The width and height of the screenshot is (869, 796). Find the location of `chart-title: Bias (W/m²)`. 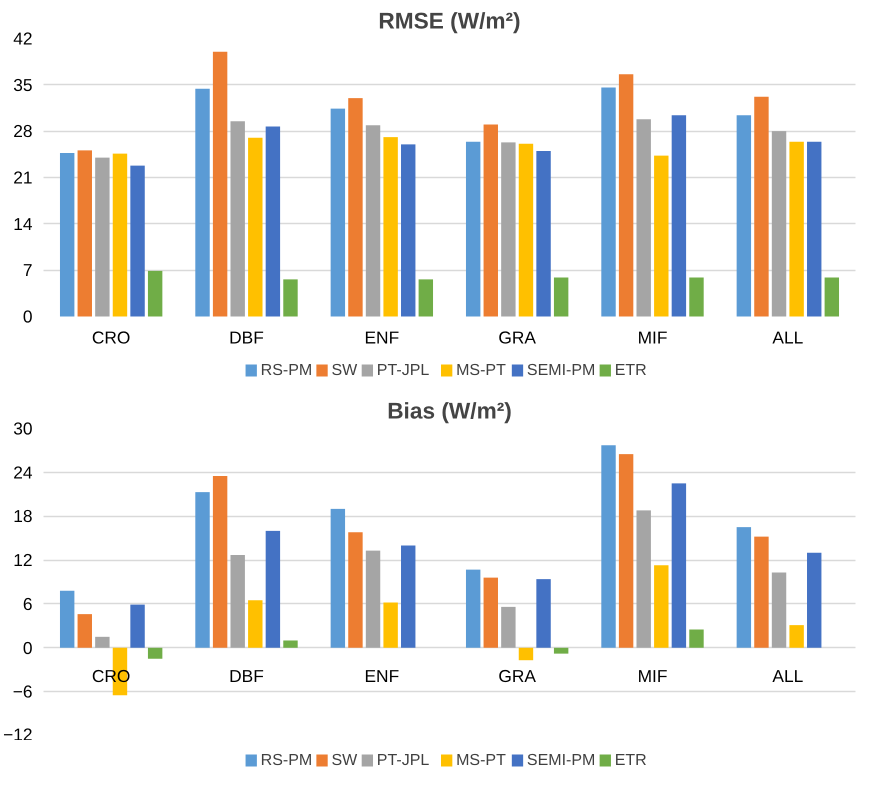

chart-title: Bias (W/m²) is located at coordinates (449, 411).